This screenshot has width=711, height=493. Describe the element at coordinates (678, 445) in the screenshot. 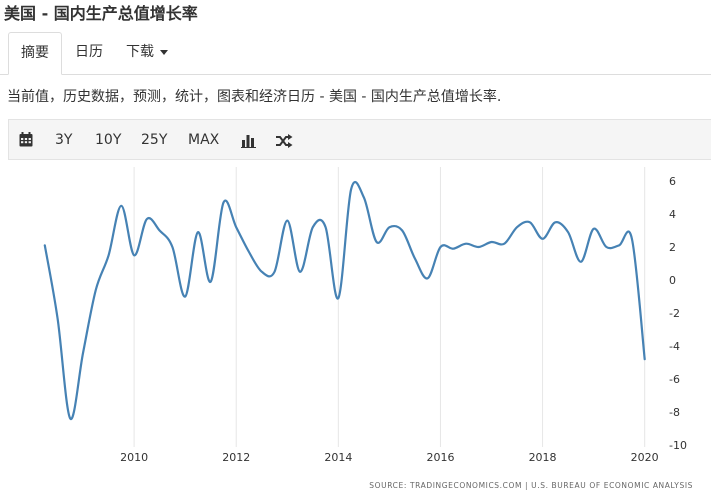

I see `y-tick-label: -10` at that location.